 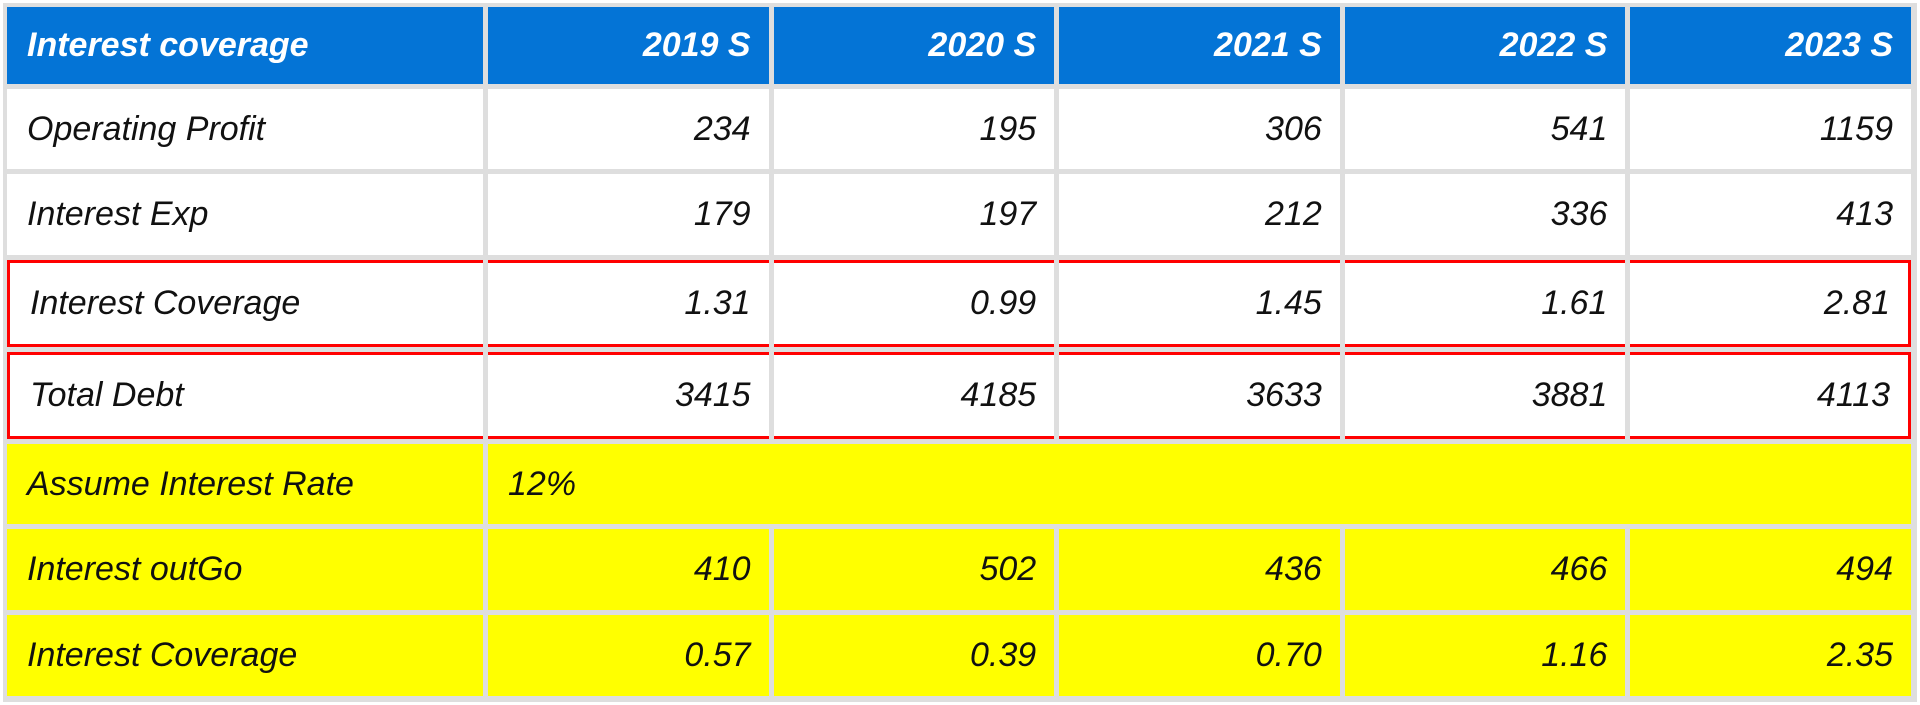 I want to click on cell: 413, so click(x=1770, y=215).